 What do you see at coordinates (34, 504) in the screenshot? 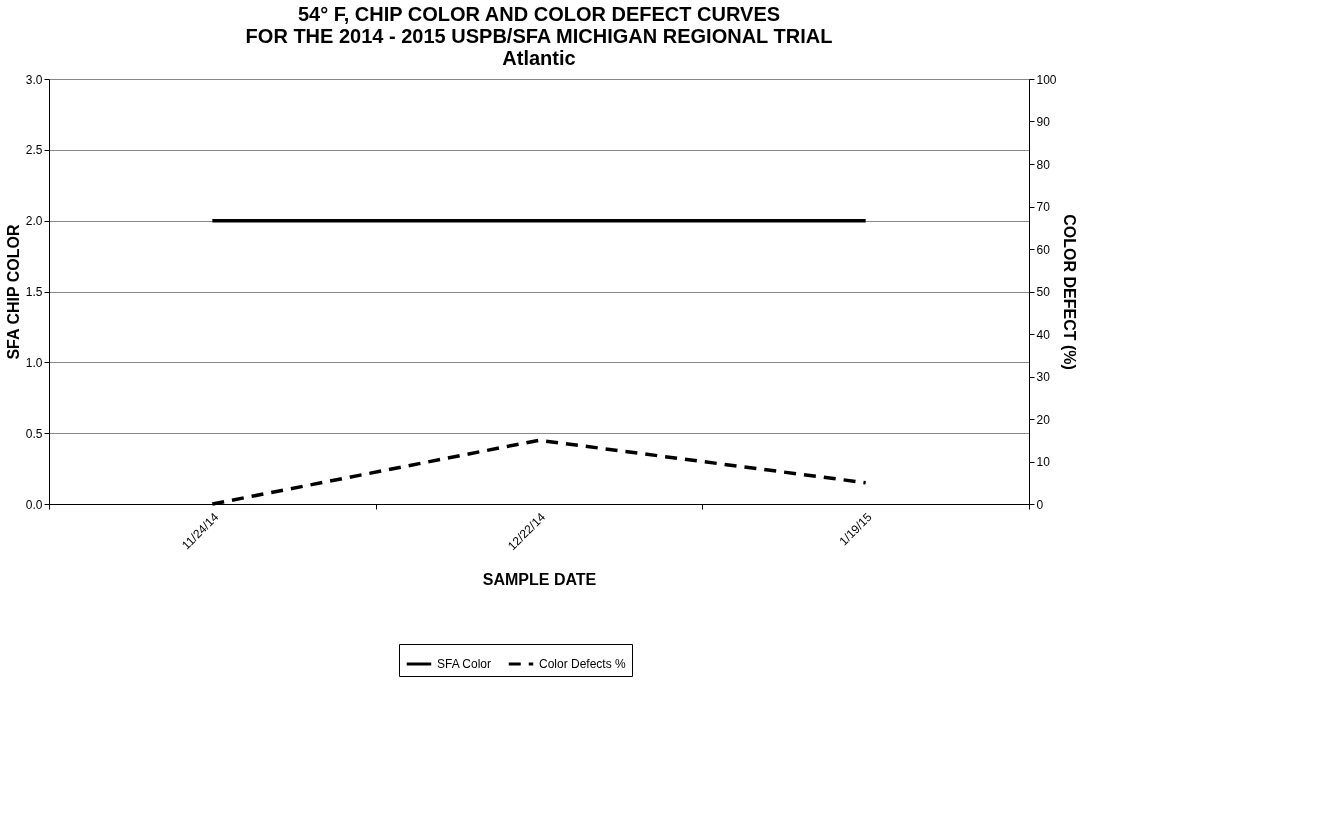
I see `y-tick-label: 0.0` at bounding box center [34, 504].